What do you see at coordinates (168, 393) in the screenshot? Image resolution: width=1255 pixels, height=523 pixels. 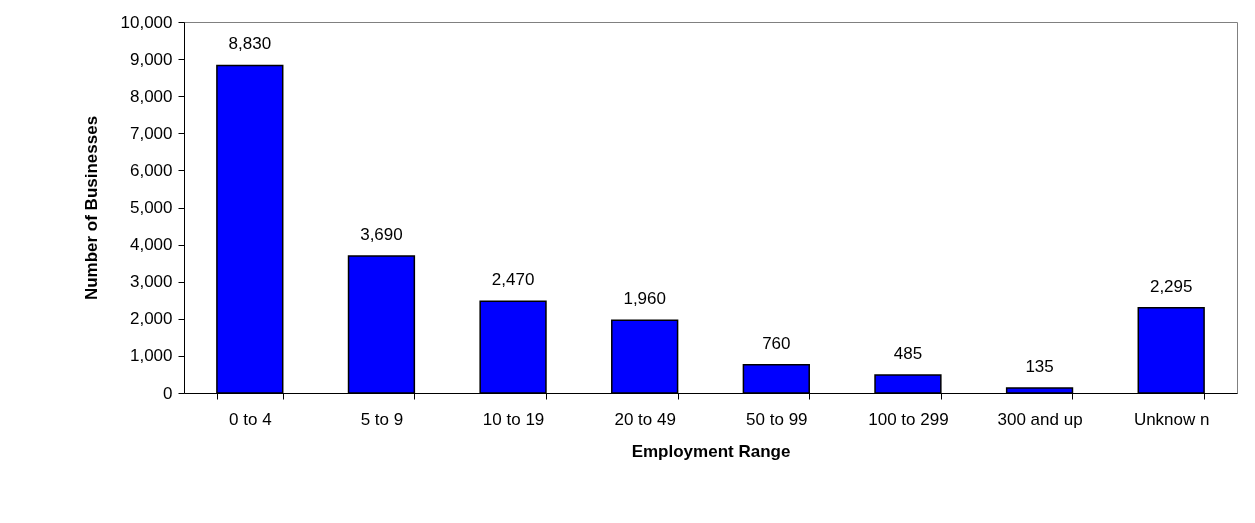 I see `y-tick-label: 0` at bounding box center [168, 393].